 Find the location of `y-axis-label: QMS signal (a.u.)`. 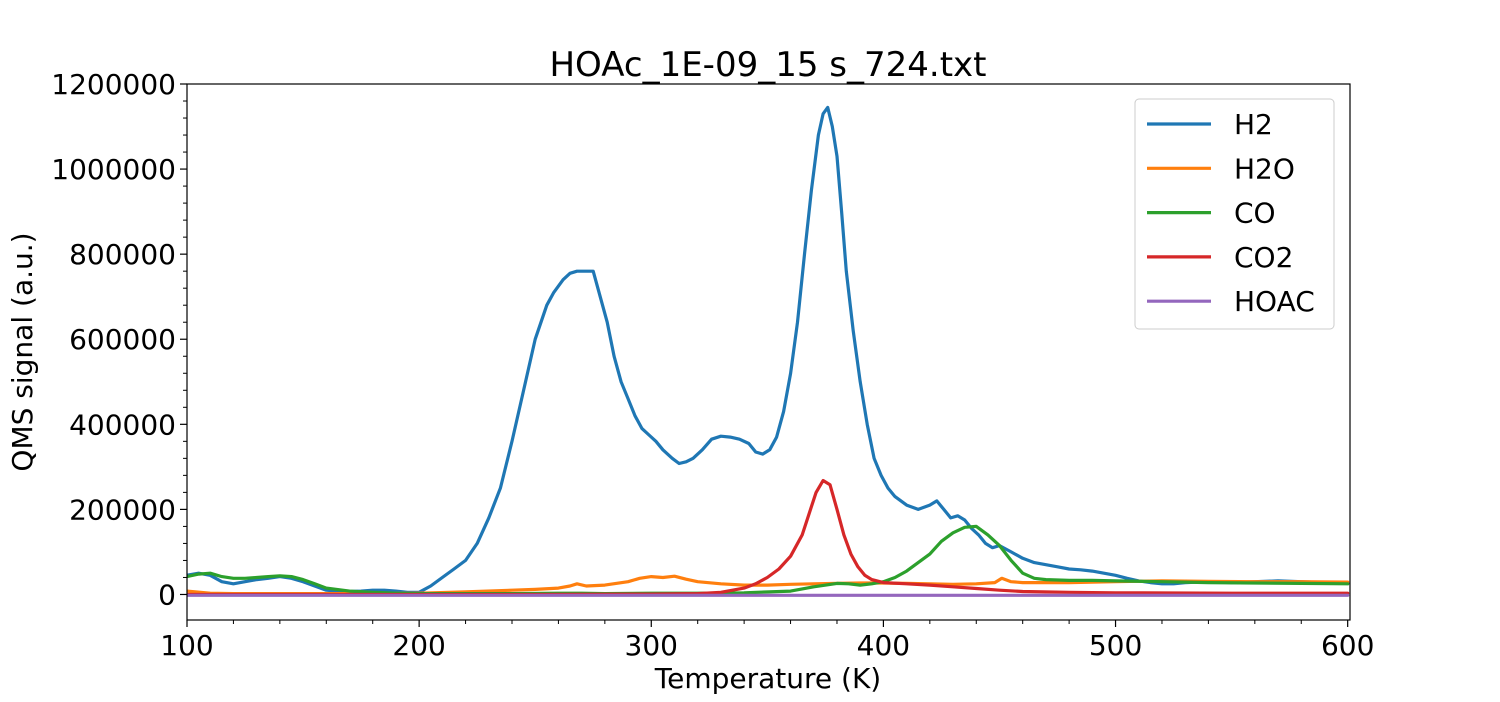

y-axis-label: QMS signal (a.u.) is located at coordinates (22, 351).